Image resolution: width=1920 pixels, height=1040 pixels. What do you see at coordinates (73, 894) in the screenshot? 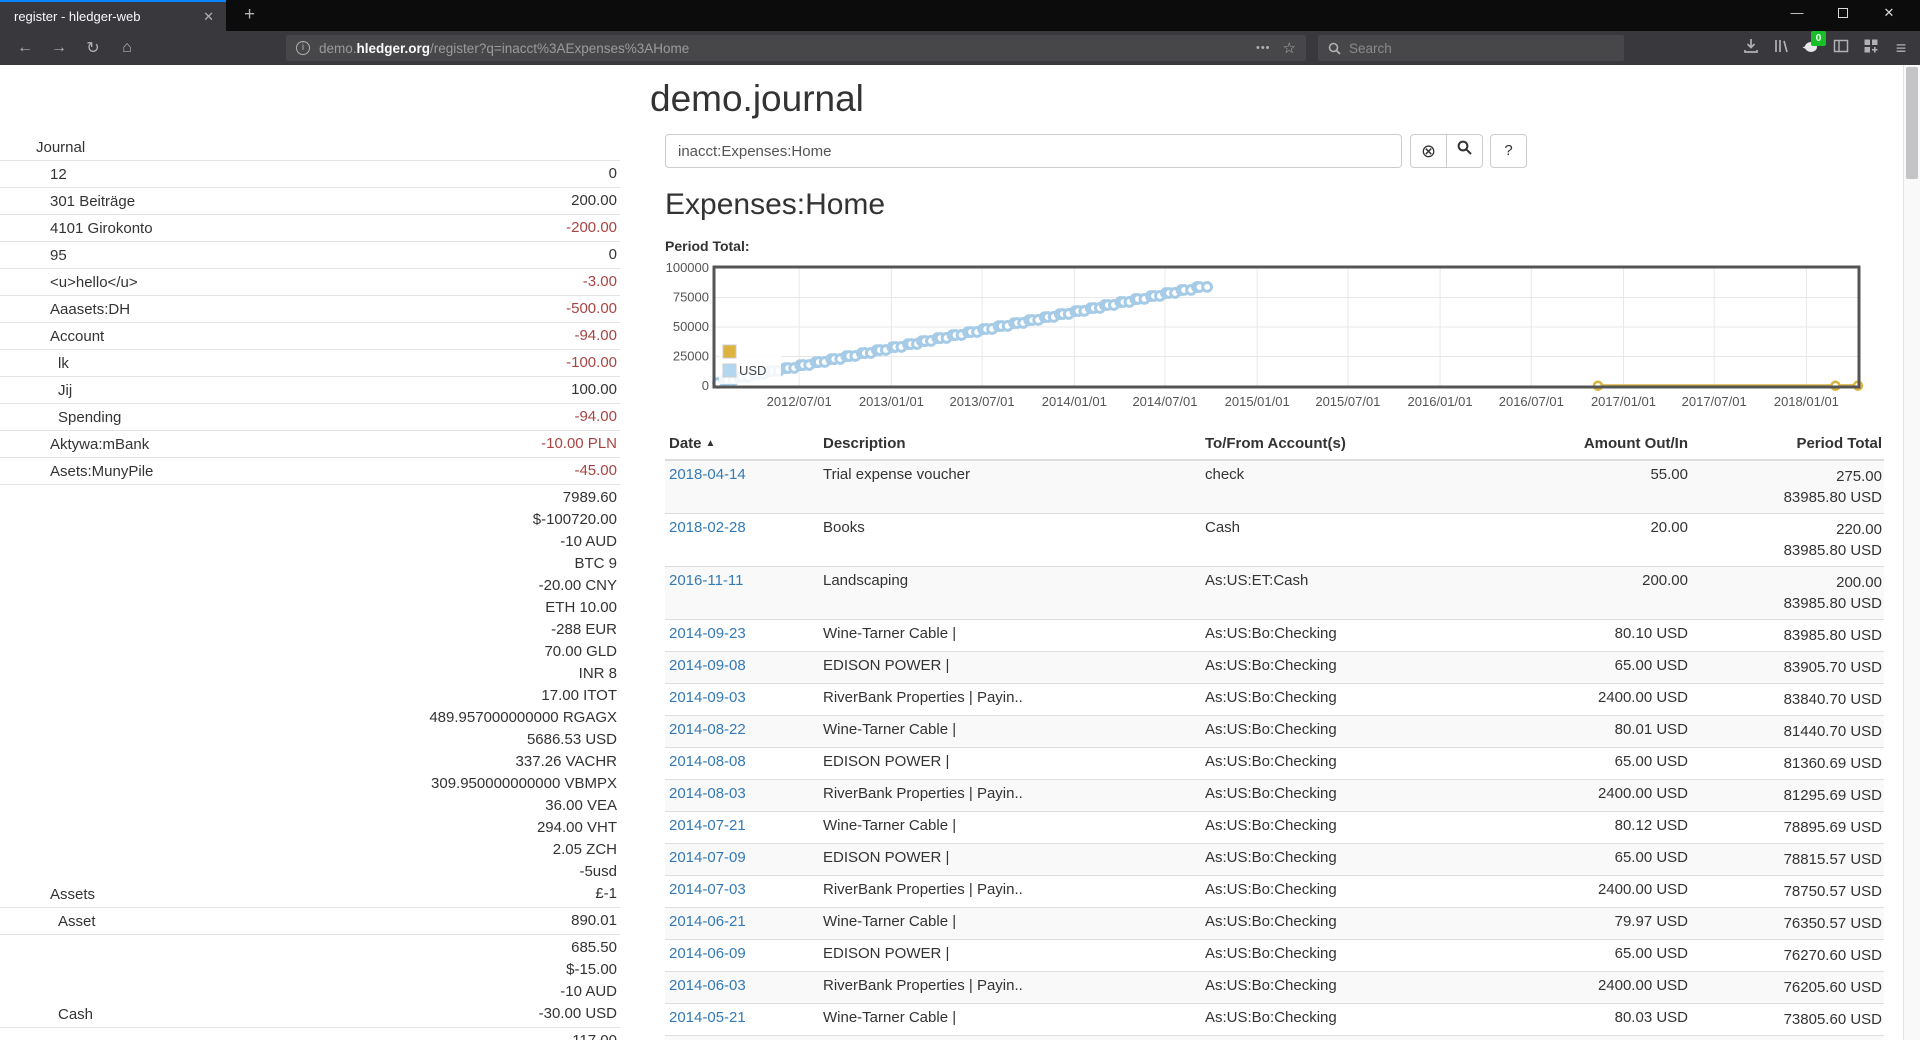
I see `account-name: Assets` at bounding box center [73, 894].